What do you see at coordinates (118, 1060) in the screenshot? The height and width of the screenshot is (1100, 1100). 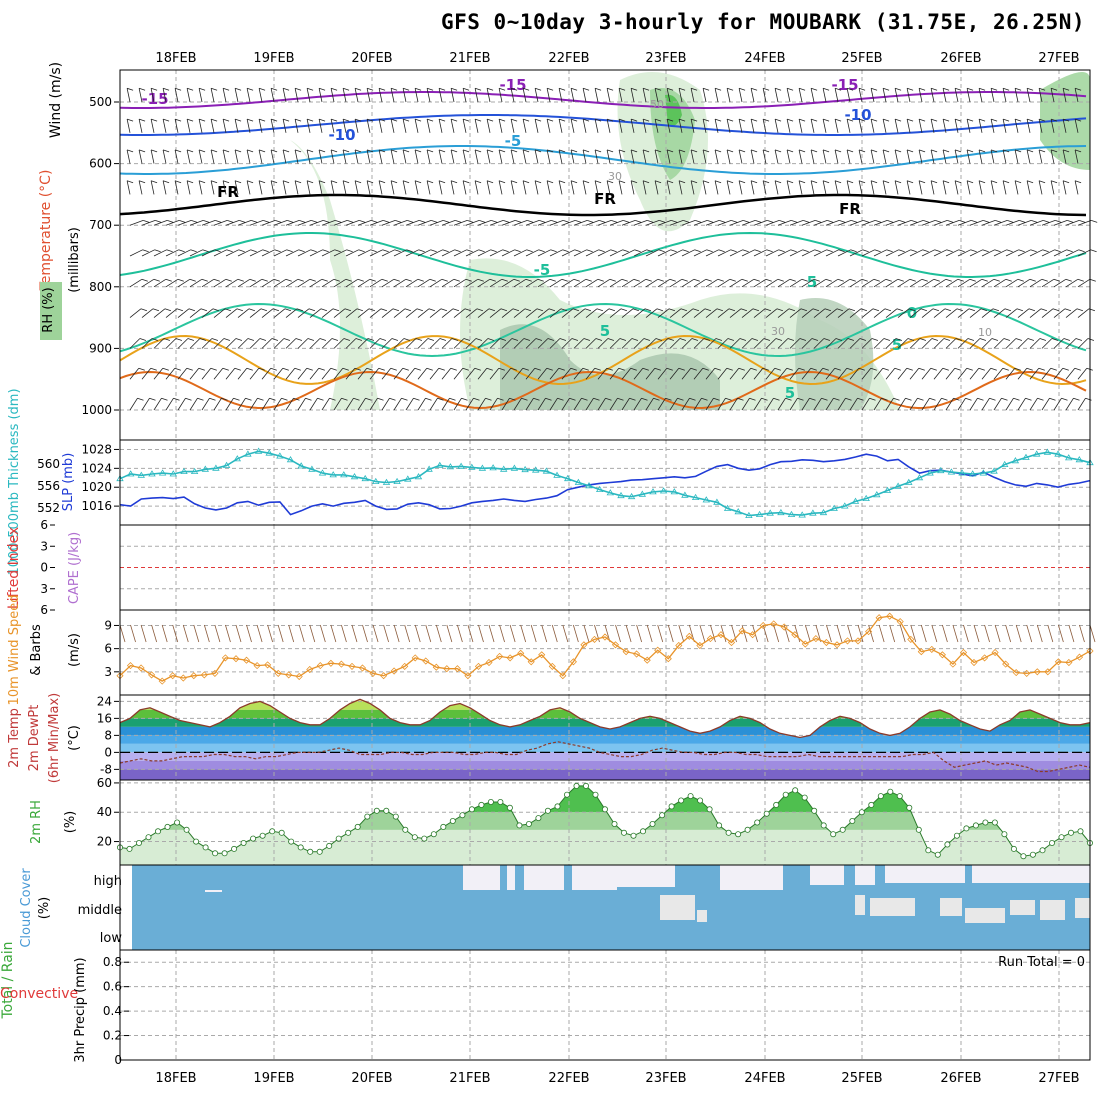 I see `precip-tick-0: 0` at bounding box center [118, 1060].